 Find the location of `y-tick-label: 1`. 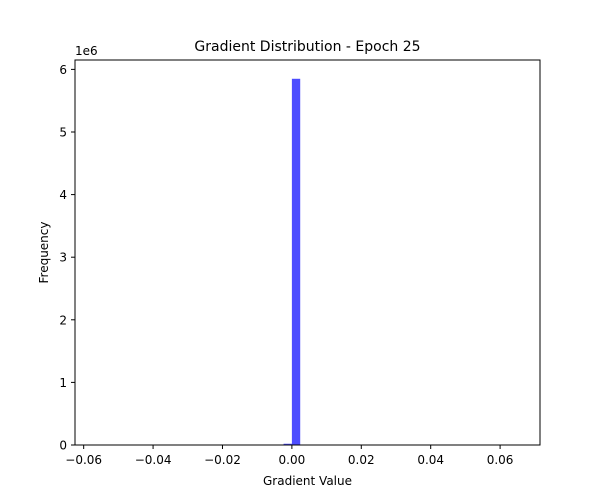

y-tick-label: 1 is located at coordinates (63, 383).